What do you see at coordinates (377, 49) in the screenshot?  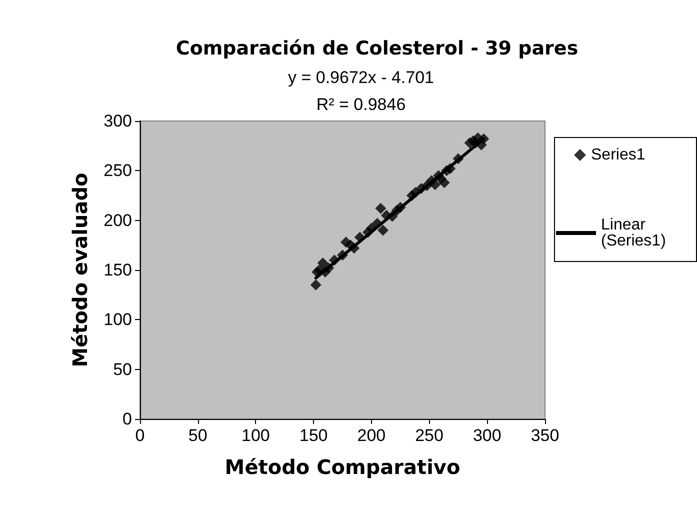 I see `chart-title: Comparación de Colesterol - 39 pares` at bounding box center [377, 49].